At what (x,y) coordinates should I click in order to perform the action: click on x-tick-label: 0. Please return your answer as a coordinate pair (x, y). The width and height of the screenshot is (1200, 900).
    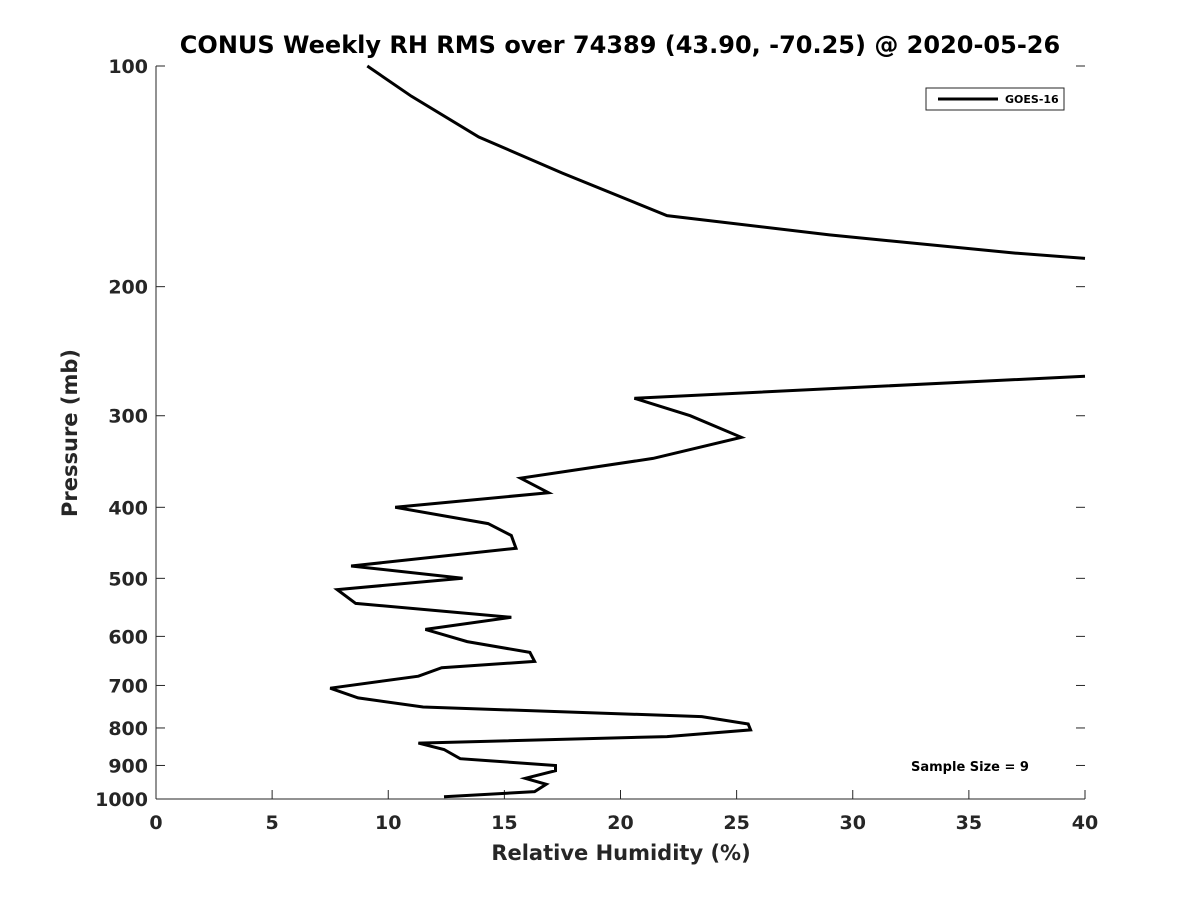
    Looking at the image, I should click on (155, 823).